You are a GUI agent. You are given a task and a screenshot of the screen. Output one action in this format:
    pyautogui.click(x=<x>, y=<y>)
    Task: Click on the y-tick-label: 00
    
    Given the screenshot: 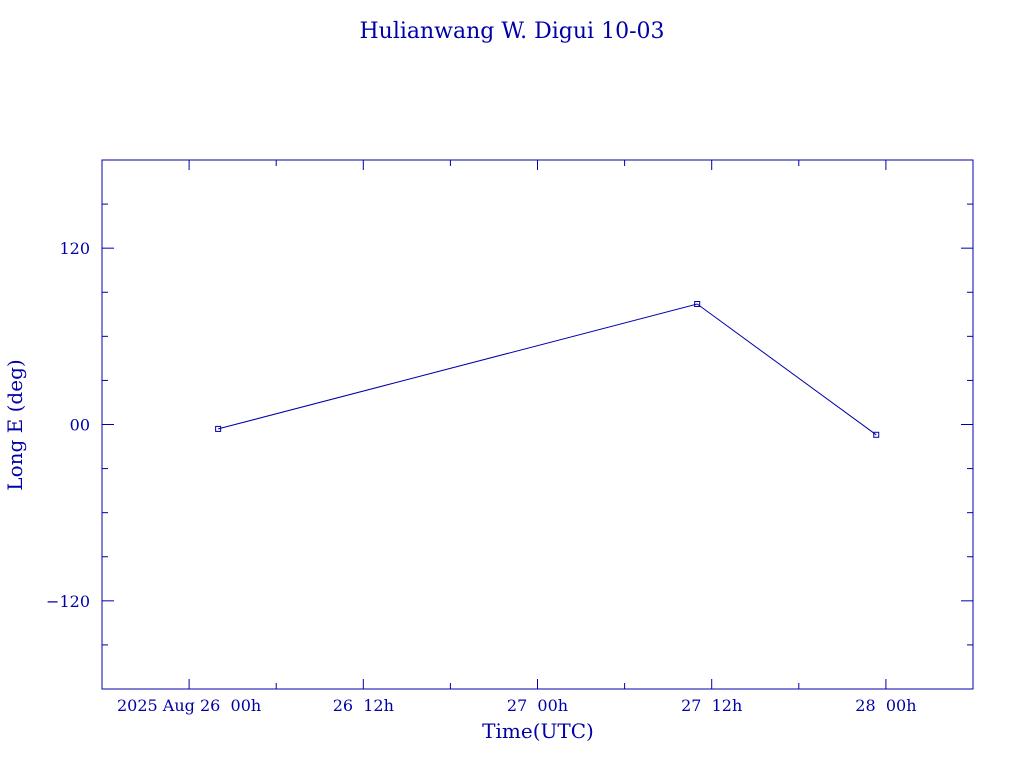 What is the action you would take?
    pyautogui.click(x=80, y=425)
    